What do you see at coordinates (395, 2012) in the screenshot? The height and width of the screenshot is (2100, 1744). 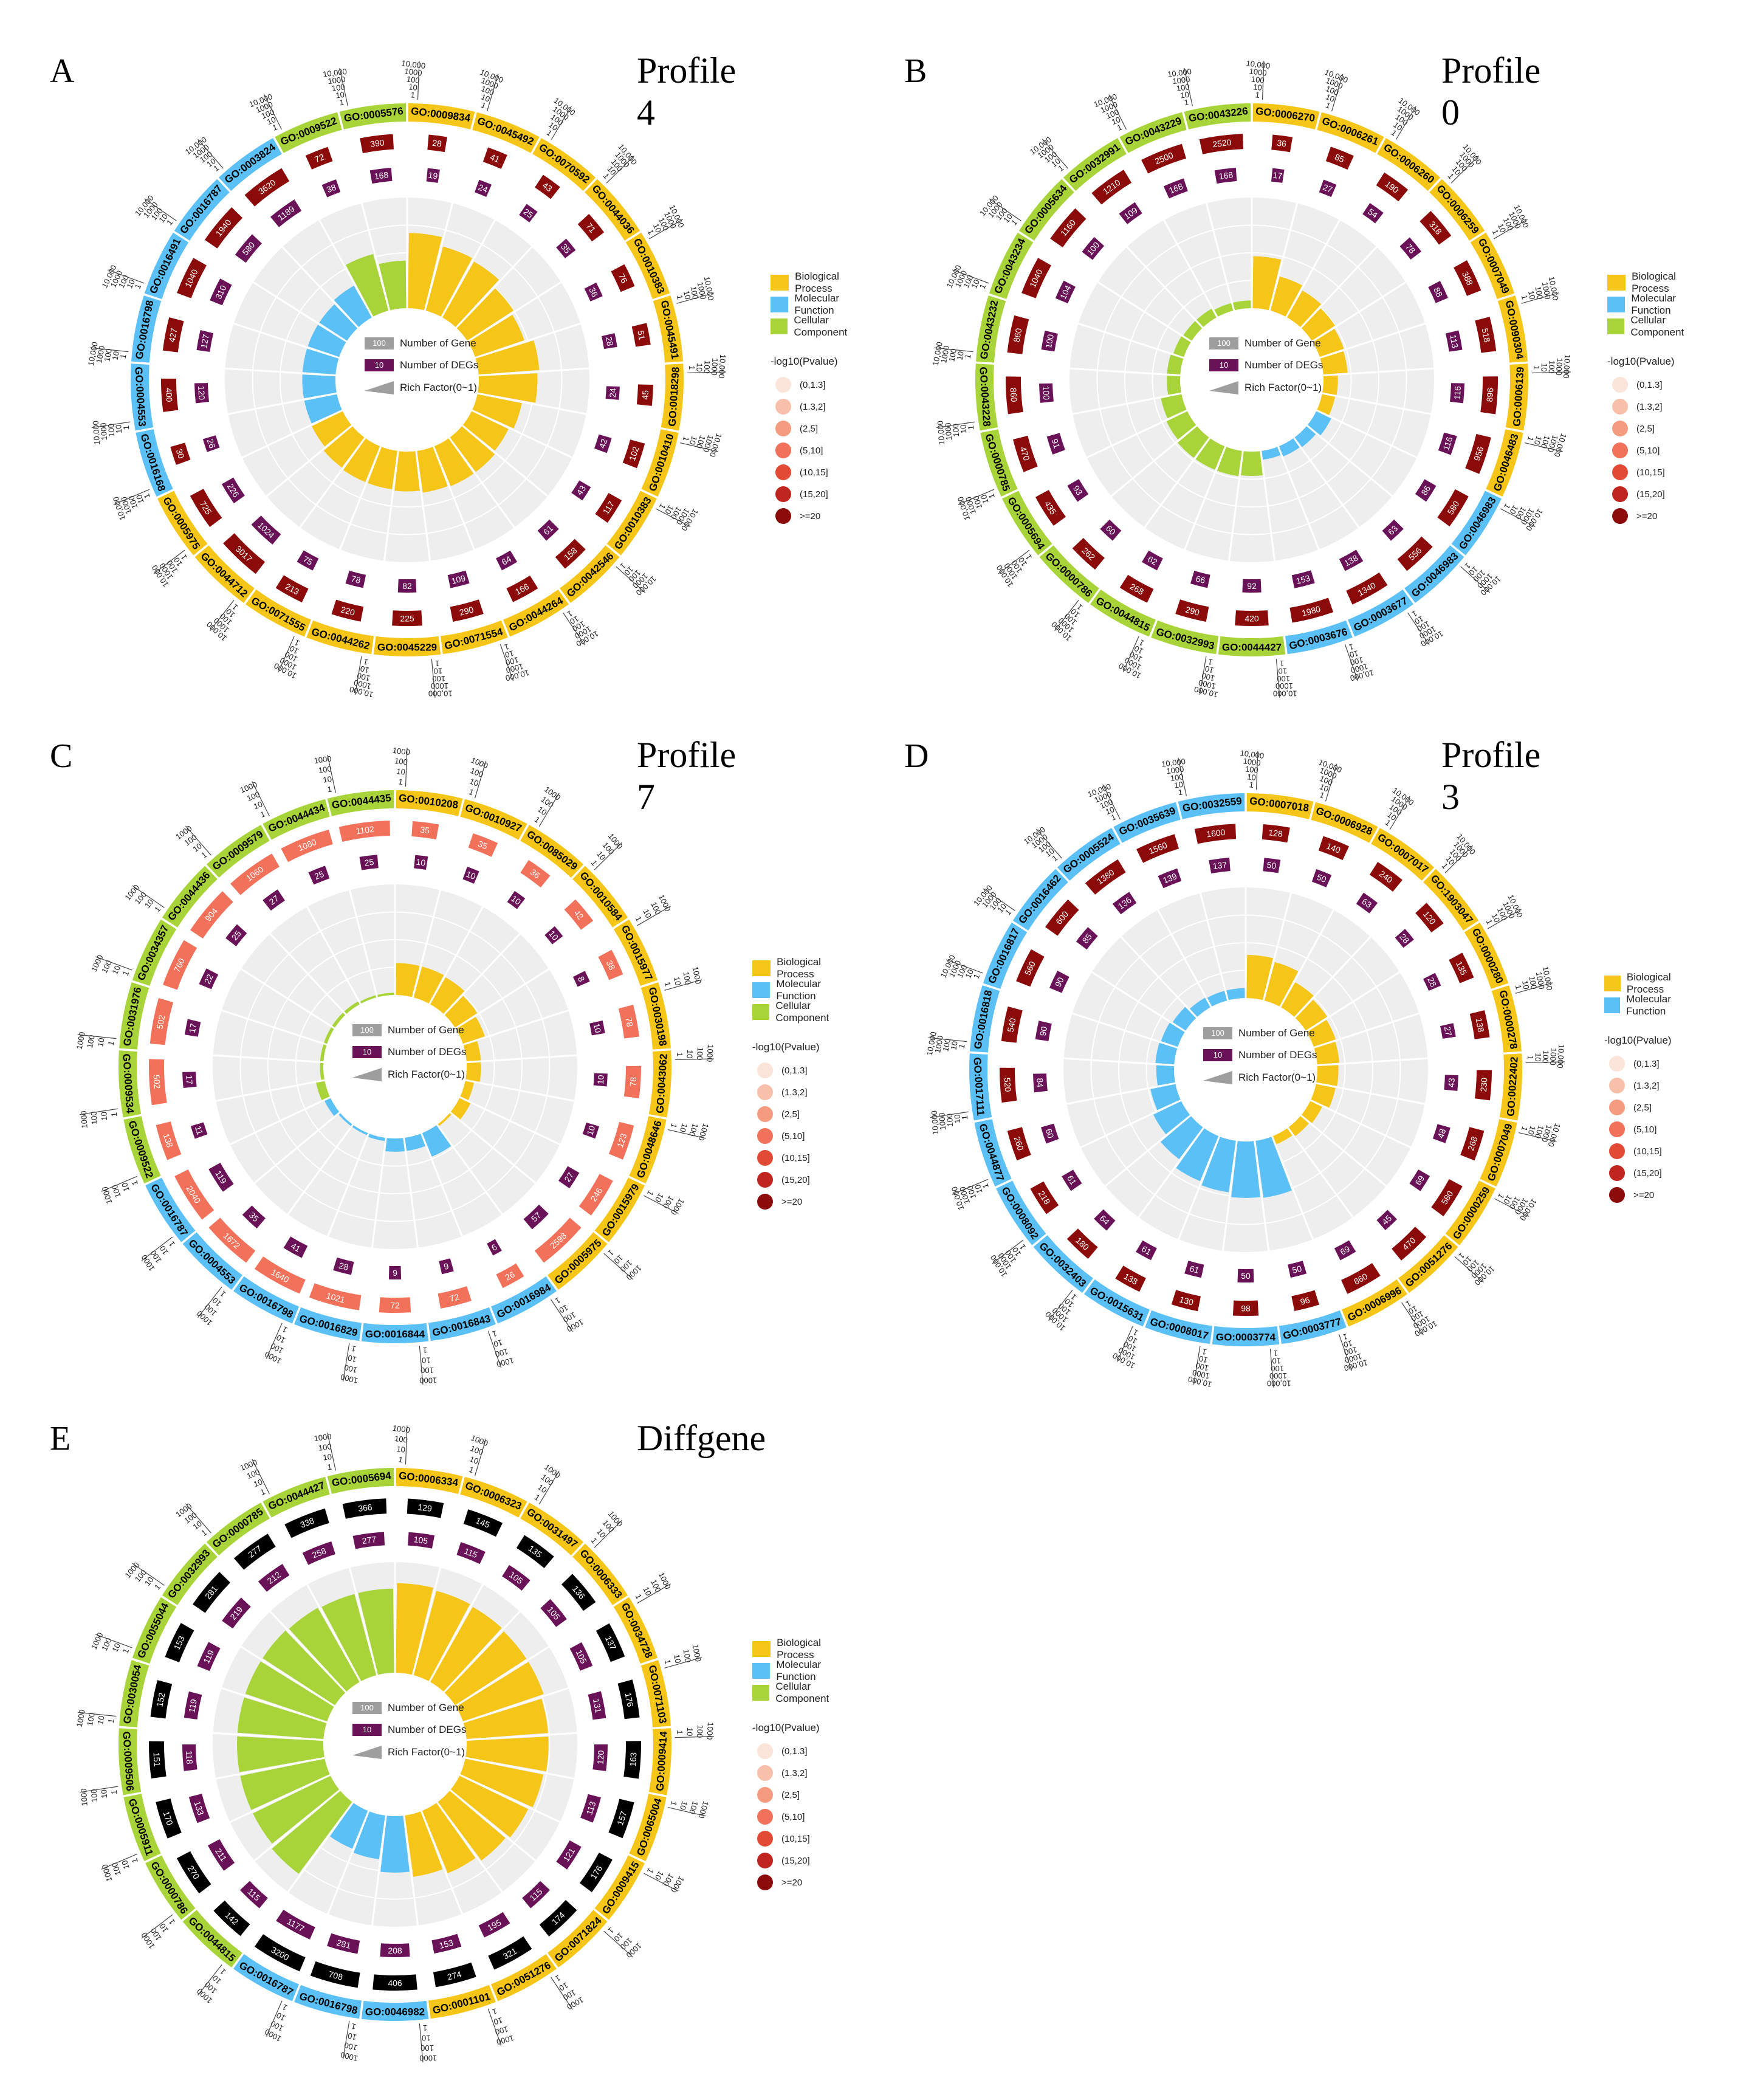 I see `go-term-label: GO:0046982` at bounding box center [395, 2012].